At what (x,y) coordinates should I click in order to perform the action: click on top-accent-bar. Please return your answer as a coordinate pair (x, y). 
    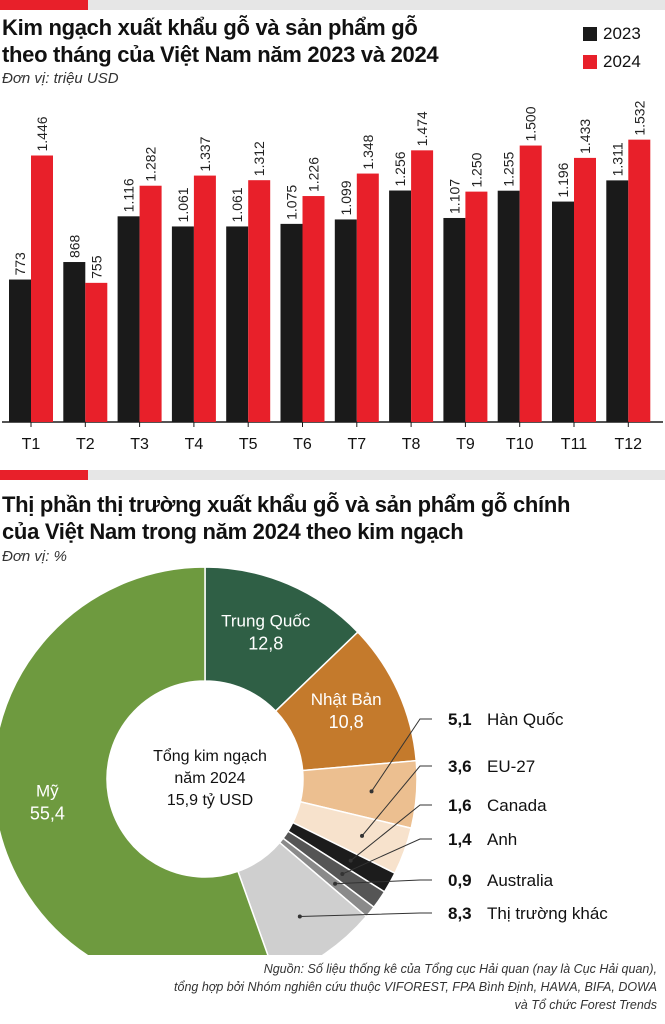
    Looking at the image, I should click on (332, 5).